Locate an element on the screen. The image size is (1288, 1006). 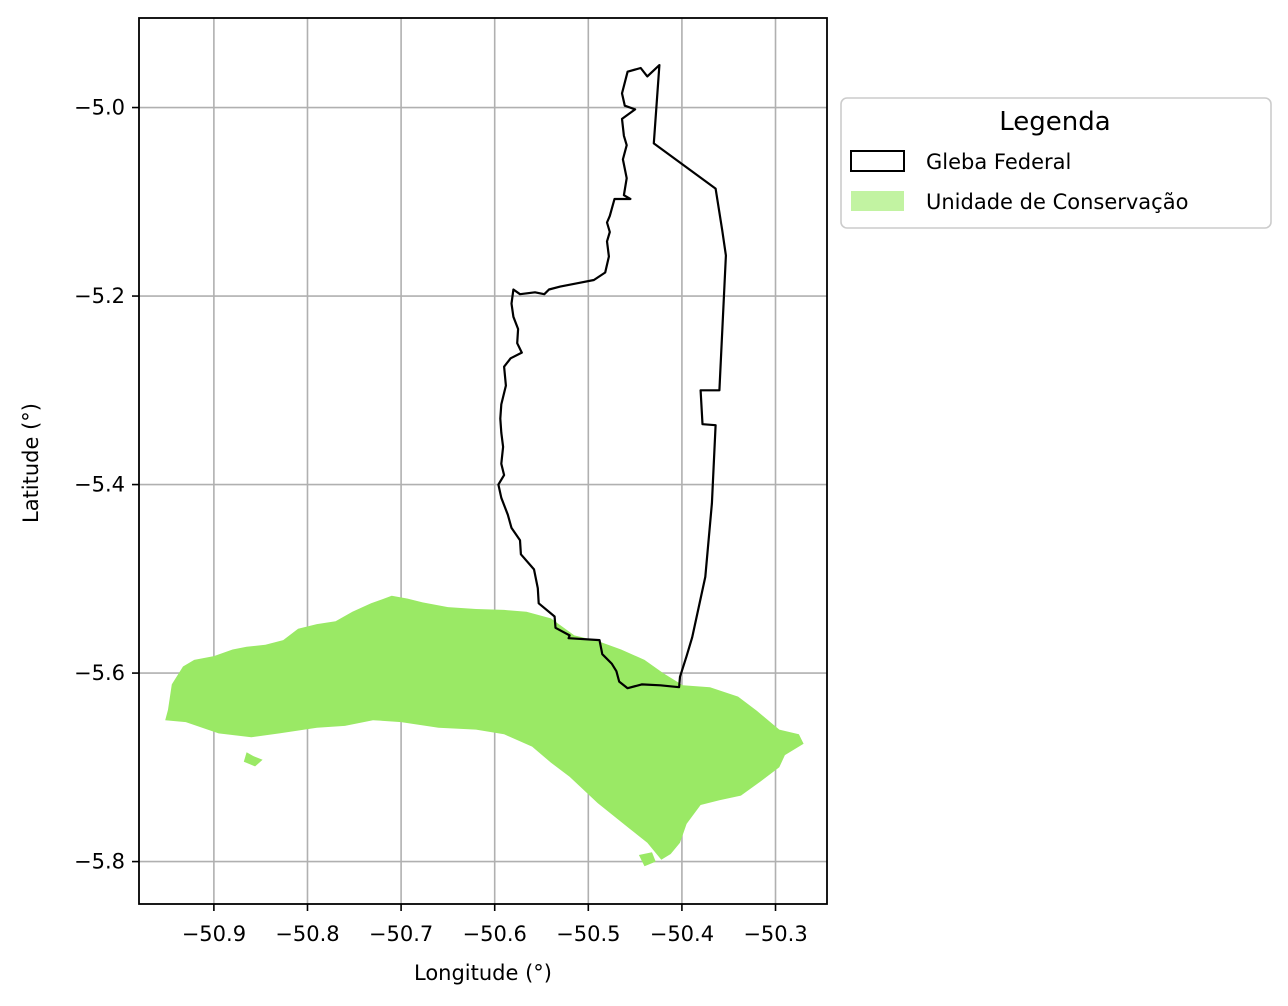
legend-label-gleba-federal: Gleba Federal is located at coordinates (998, 162).